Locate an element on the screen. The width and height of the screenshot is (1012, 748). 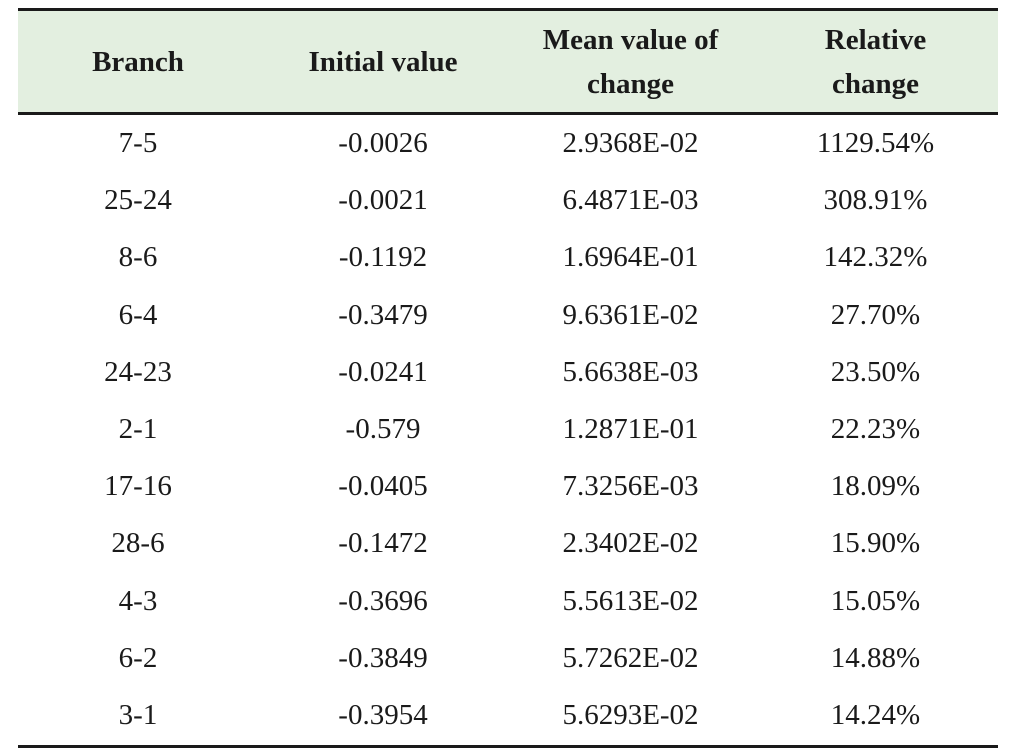
cell-initial-value: -0.579 is located at coordinates (383, 429).